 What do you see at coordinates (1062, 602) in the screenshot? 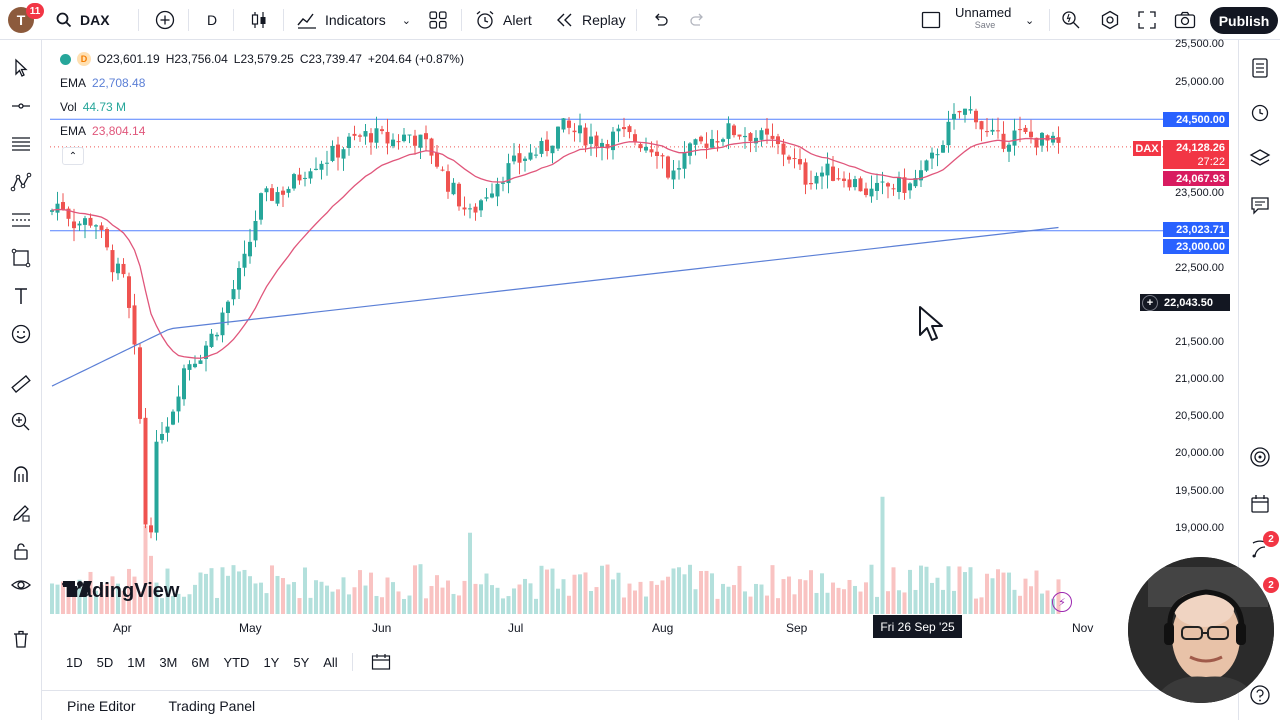
I see `lightning-icon: ⚡` at bounding box center [1062, 602].